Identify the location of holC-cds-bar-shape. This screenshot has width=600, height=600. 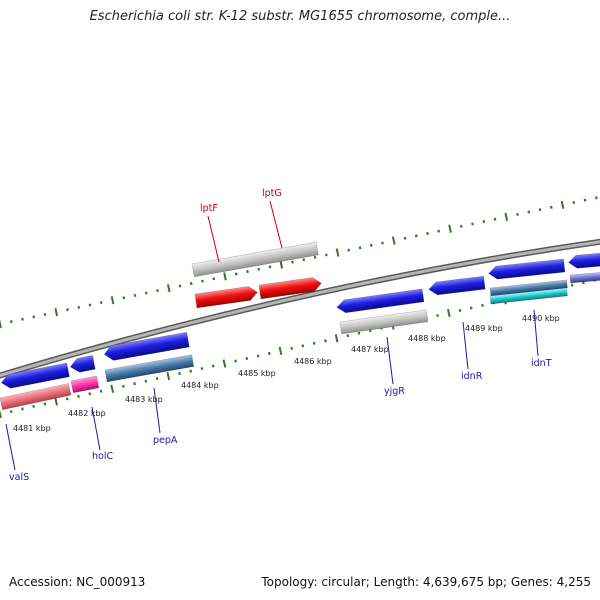
(85, 384).